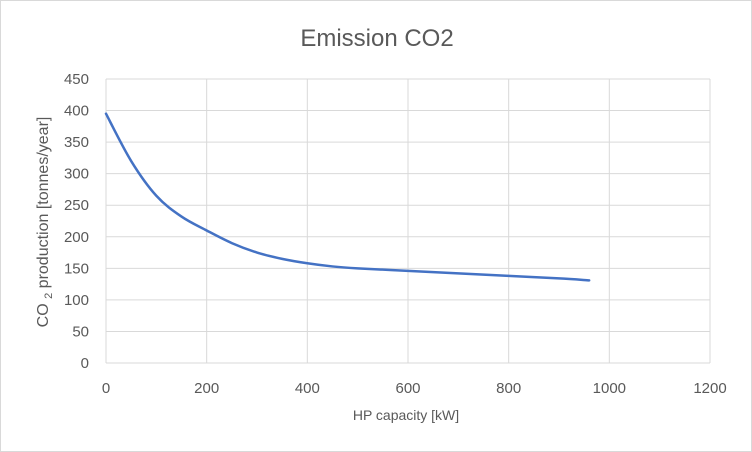 Image resolution: width=752 pixels, height=452 pixels. I want to click on y-tick-label-250: 250, so click(76, 205).